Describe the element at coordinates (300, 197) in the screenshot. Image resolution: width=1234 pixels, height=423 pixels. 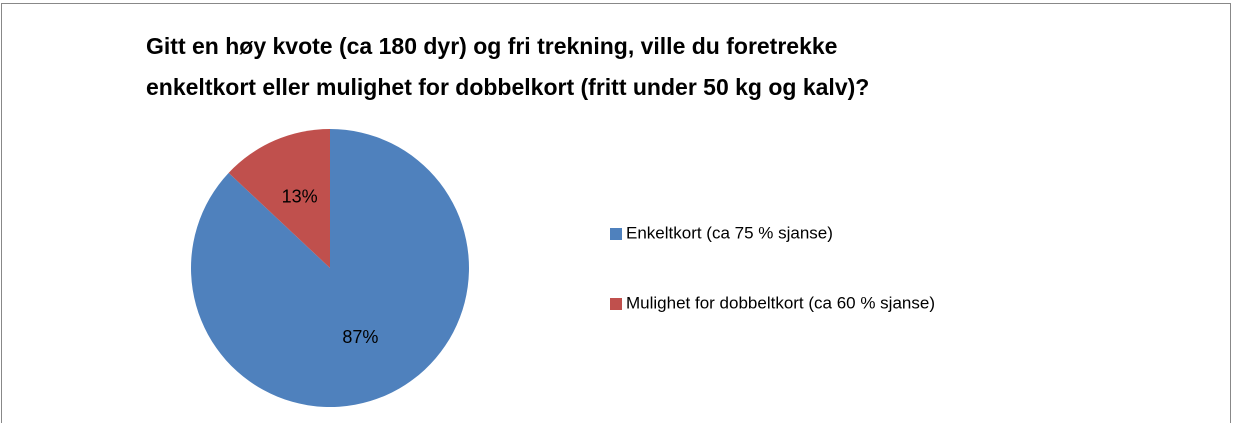
I see `data-label: 13%` at that location.